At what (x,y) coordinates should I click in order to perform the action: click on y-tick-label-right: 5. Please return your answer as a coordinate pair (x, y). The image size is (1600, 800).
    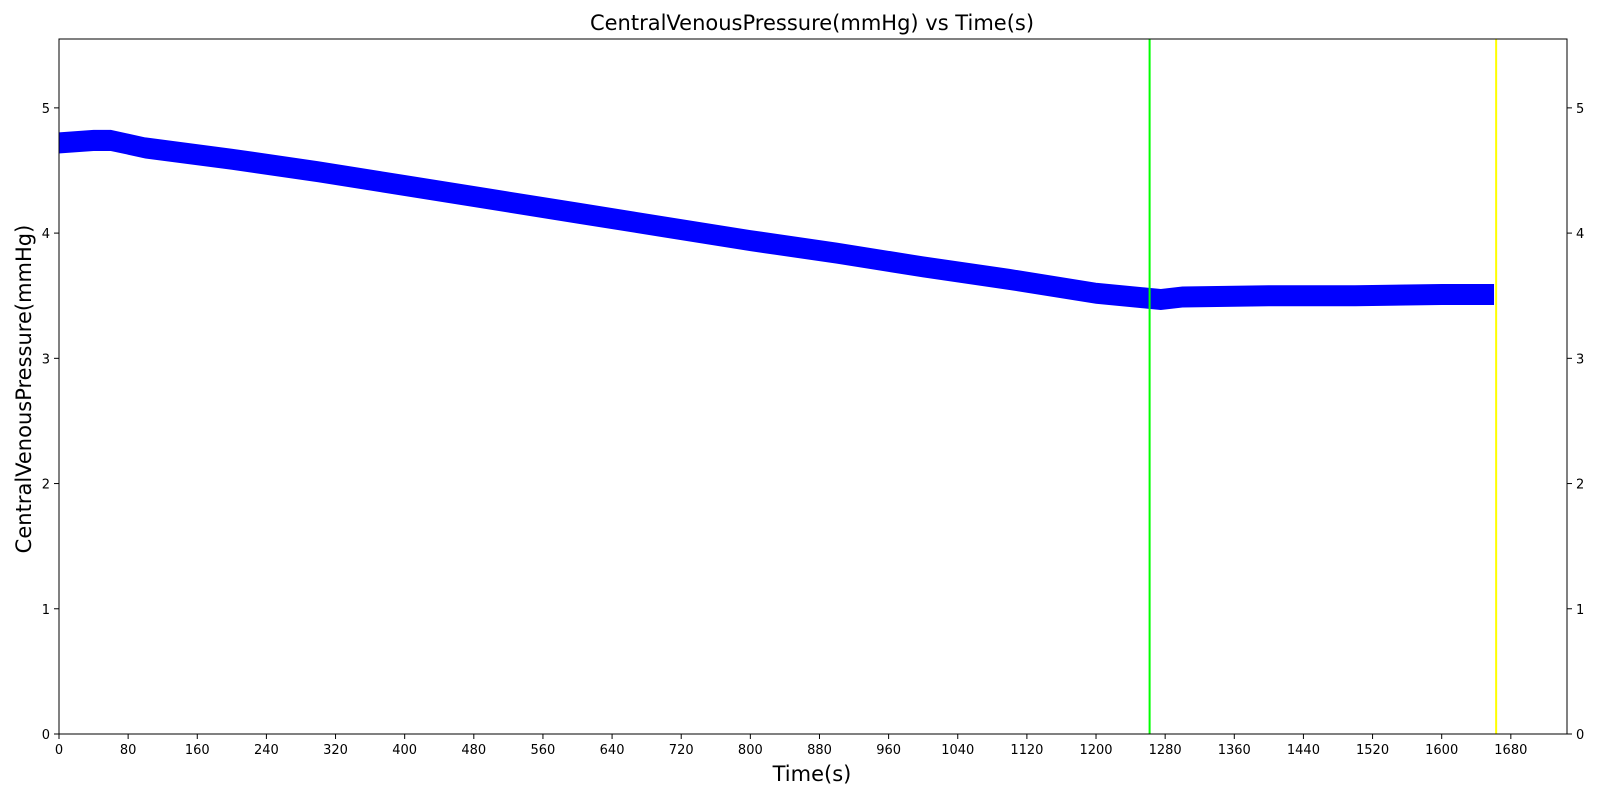
    Looking at the image, I should click on (1580, 109).